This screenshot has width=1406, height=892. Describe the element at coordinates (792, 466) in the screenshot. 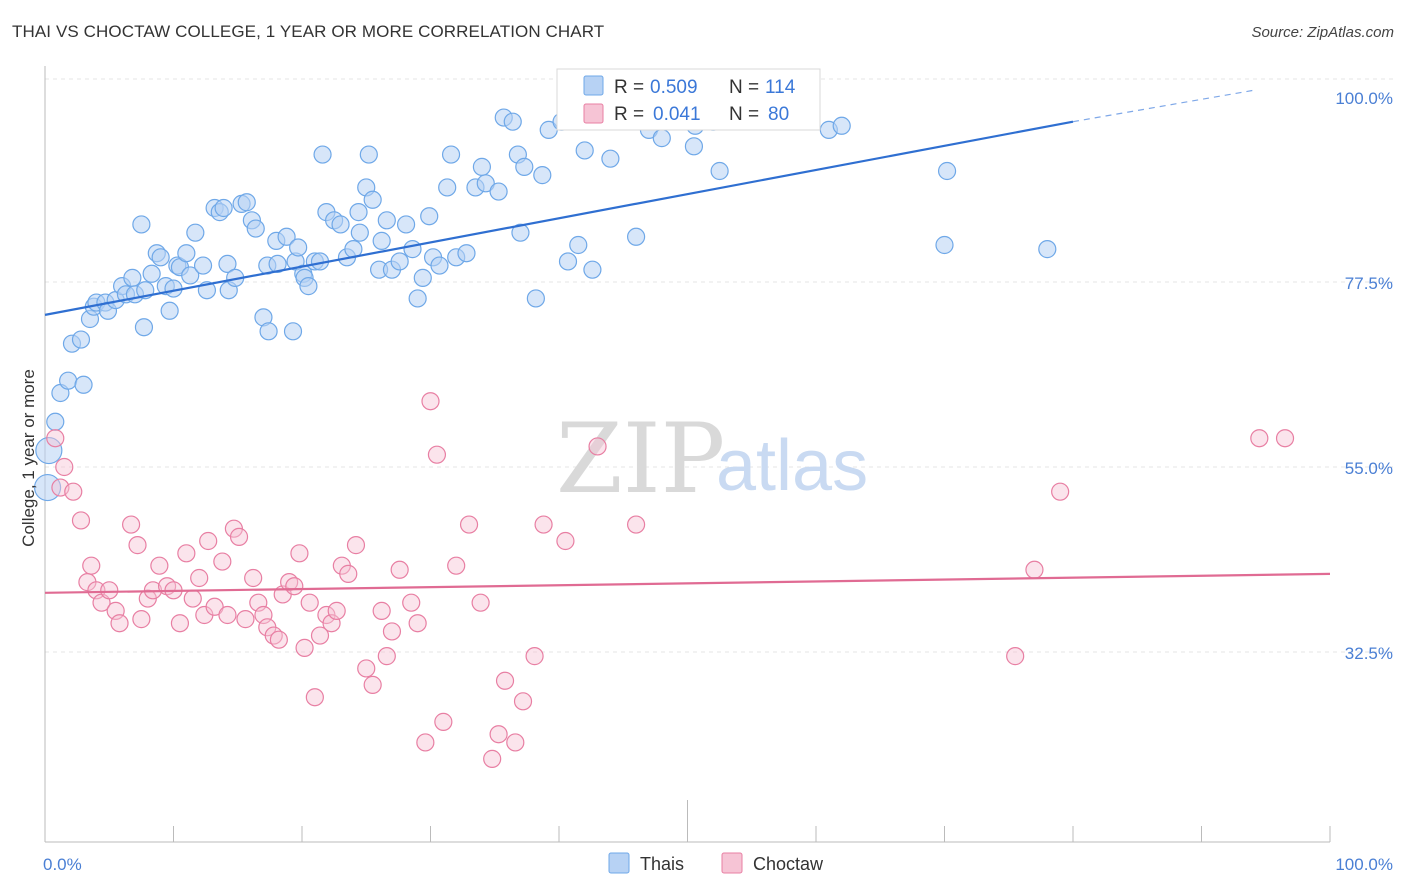

I see `watermark-atlas: atlas` at that location.